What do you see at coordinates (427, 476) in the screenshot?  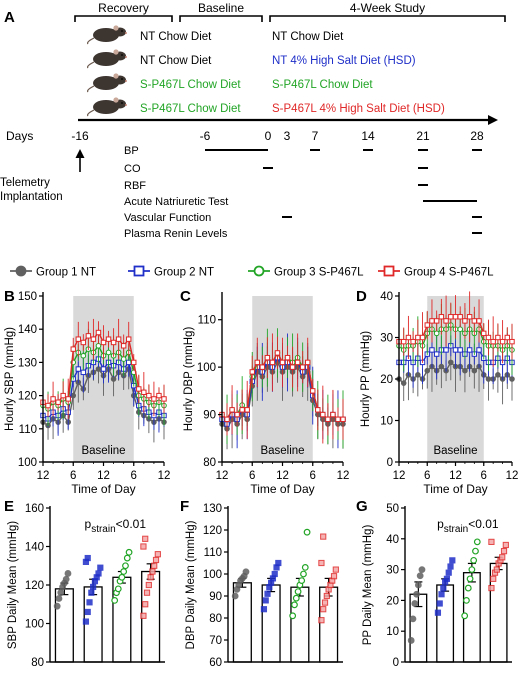 I see `x-tick-label: 6` at bounding box center [427, 476].